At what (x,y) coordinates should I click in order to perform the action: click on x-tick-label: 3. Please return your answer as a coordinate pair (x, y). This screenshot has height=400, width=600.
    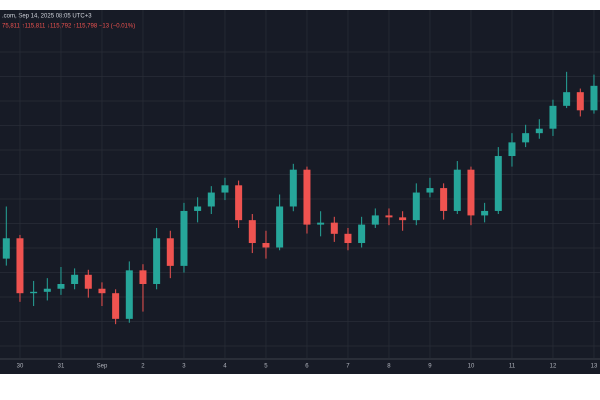
    Looking at the image, I should click on (184, 367).